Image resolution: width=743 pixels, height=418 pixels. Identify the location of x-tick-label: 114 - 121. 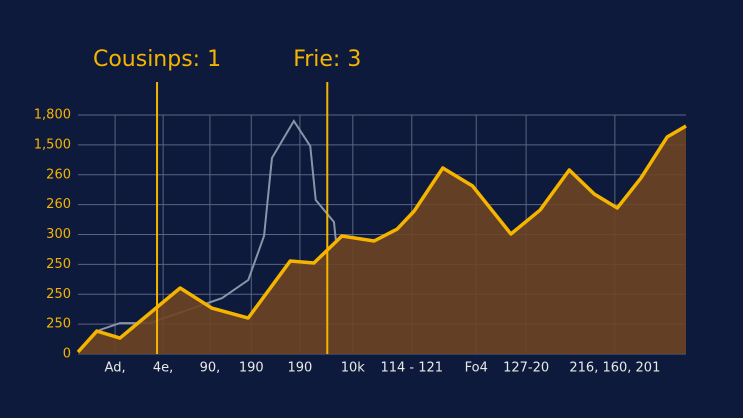
(411, 368).